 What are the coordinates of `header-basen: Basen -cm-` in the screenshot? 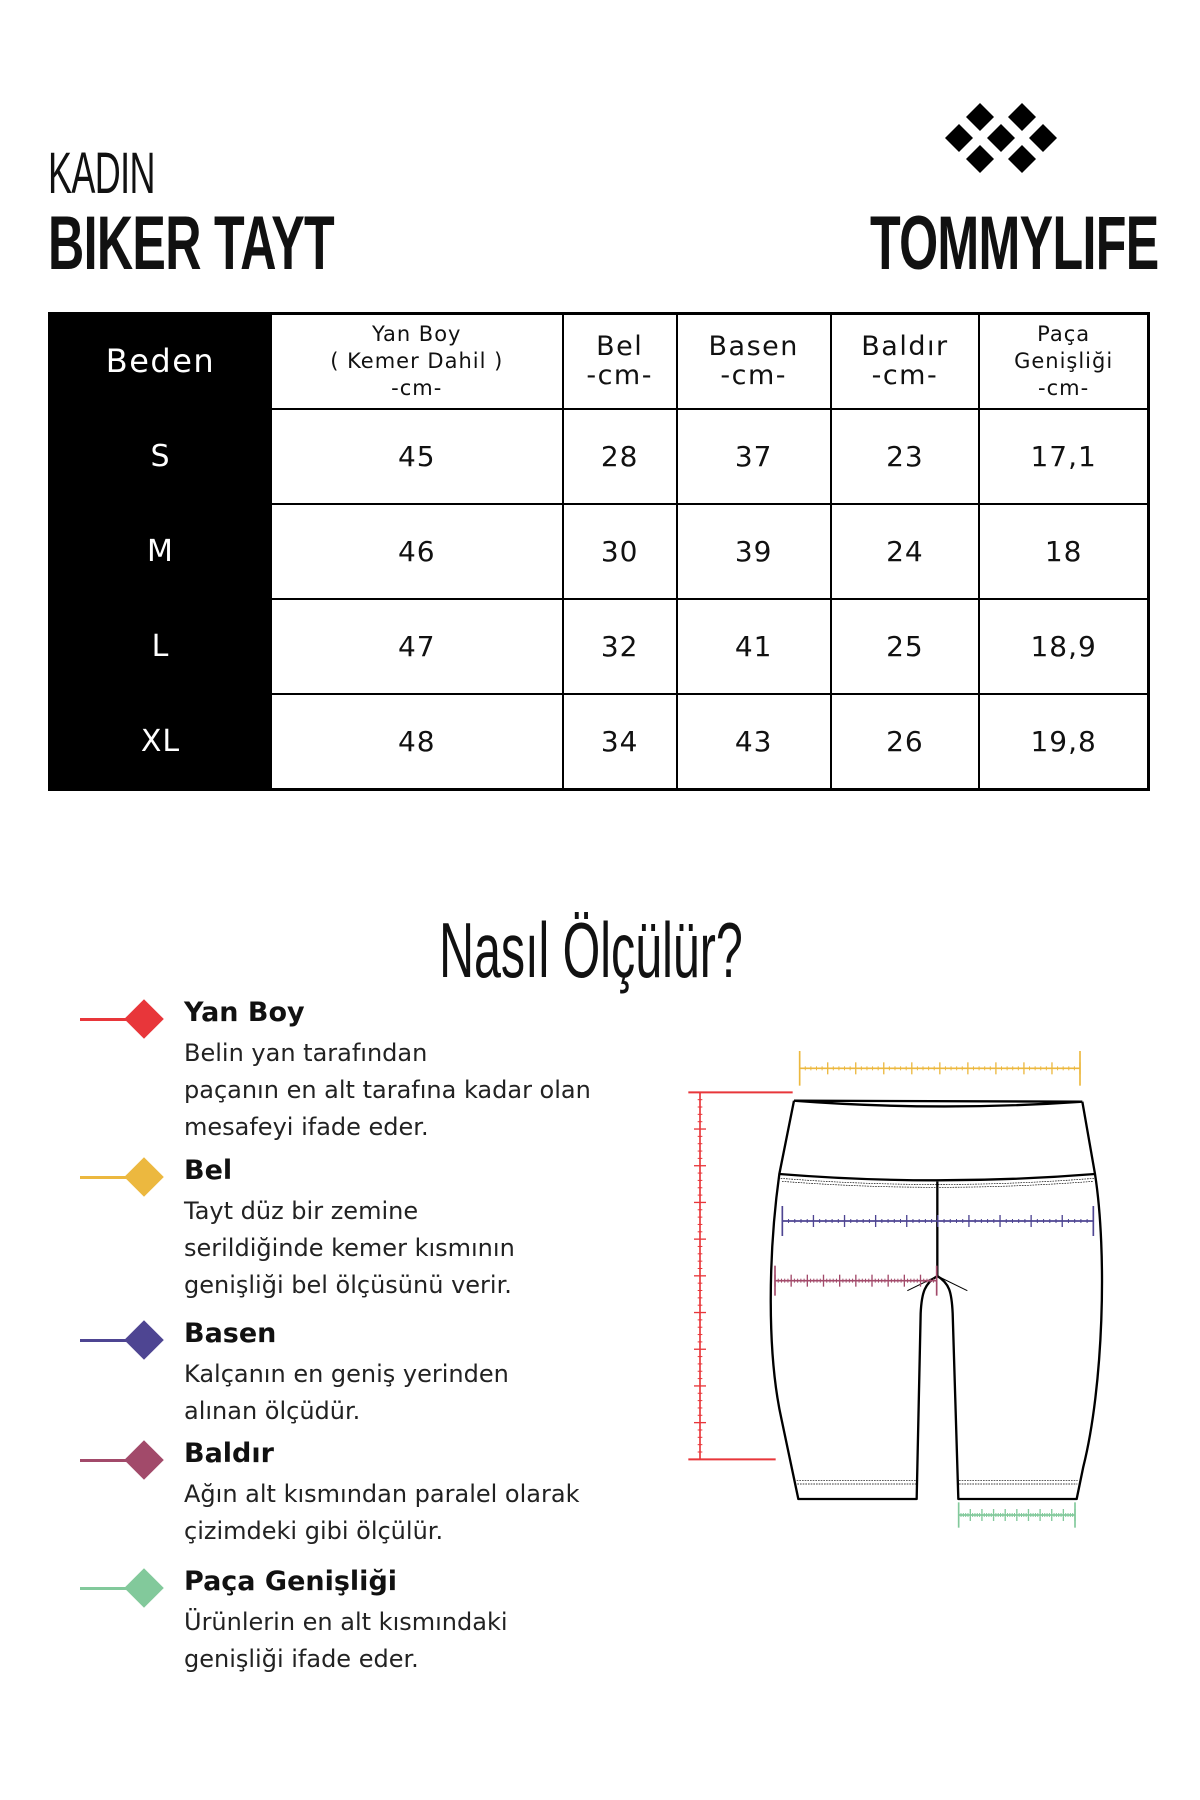 It's located at (753, 361).